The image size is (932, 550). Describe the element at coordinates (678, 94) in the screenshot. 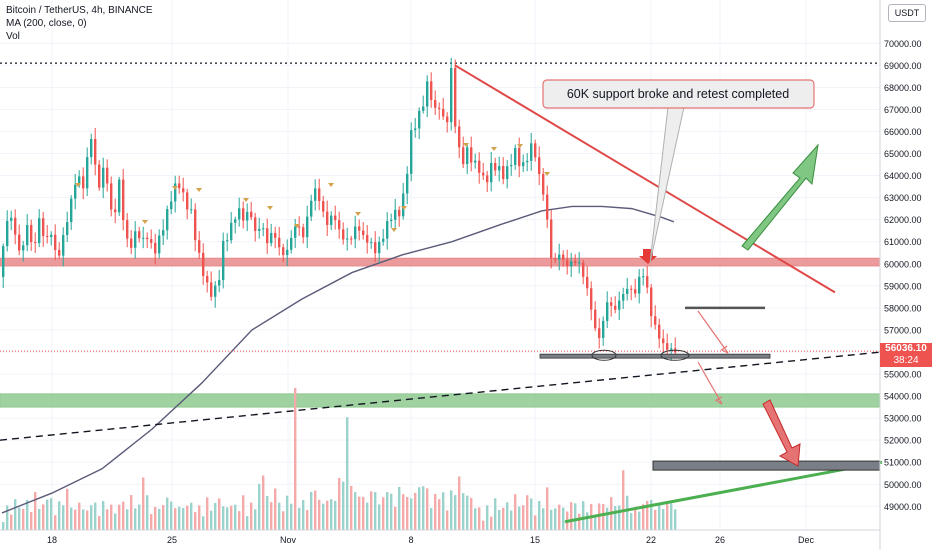

I see `callout-text: 60K support broke and retest completed` at that location.